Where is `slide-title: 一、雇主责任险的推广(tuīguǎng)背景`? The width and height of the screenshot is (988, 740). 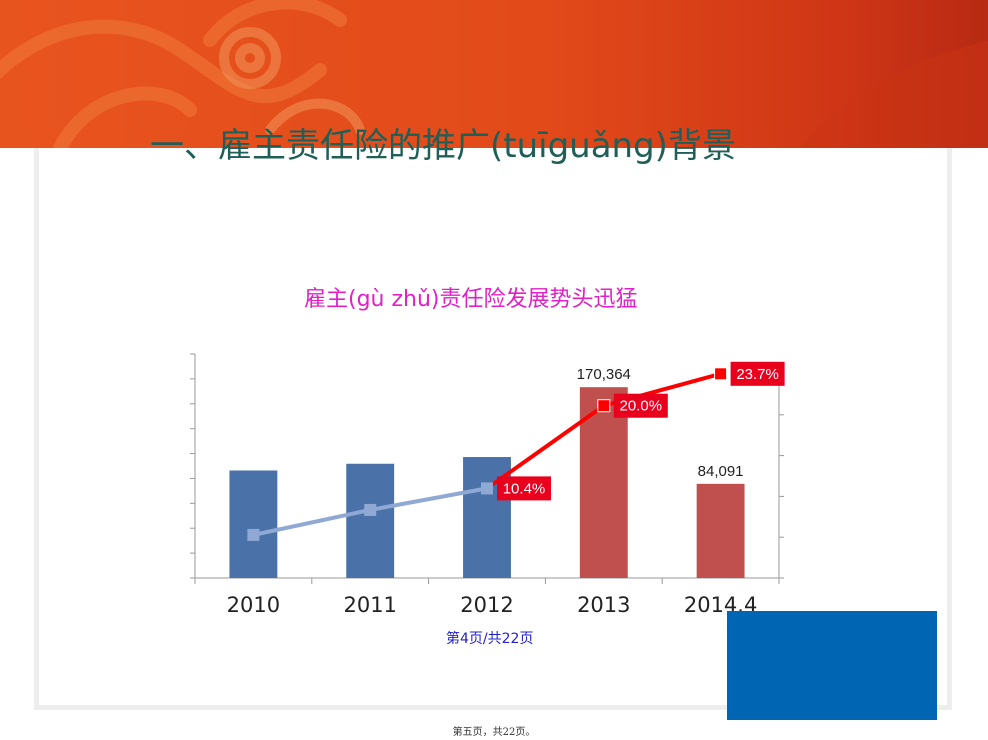 slide-title: 一、雇主责任险的推广(tuīguǎng)背景 is located at coordinates (443, 146).